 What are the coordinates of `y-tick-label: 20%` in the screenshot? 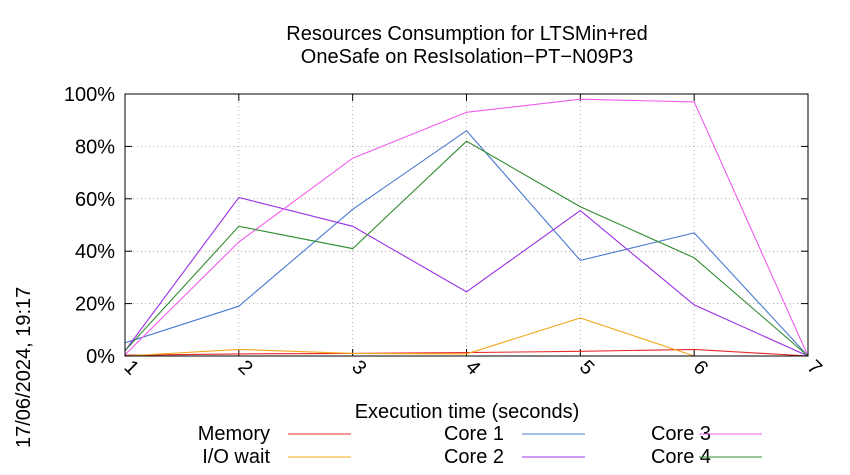 It's located at (95, 305).